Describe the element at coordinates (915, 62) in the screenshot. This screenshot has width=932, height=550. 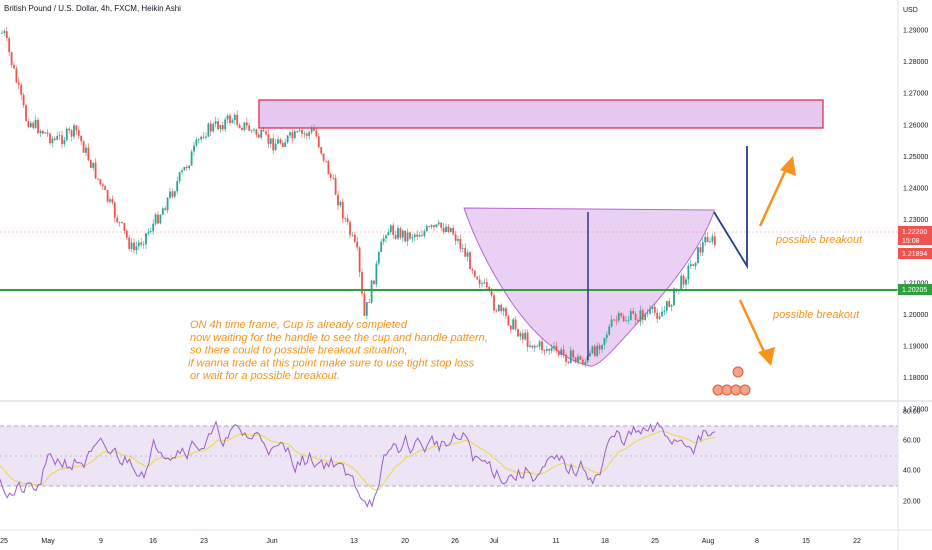
I see `price-tick: 1.28000` at that location.